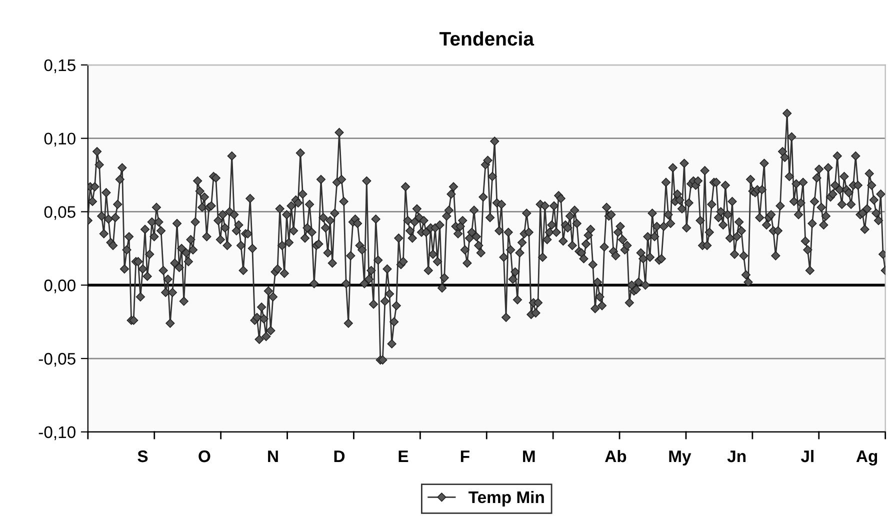 The height and width of the screenshot is (528, 888). What do you see at coordinates (204, 456) in the screenshot?
I see `x-tick-label: O` at bounding box center [204, 456].